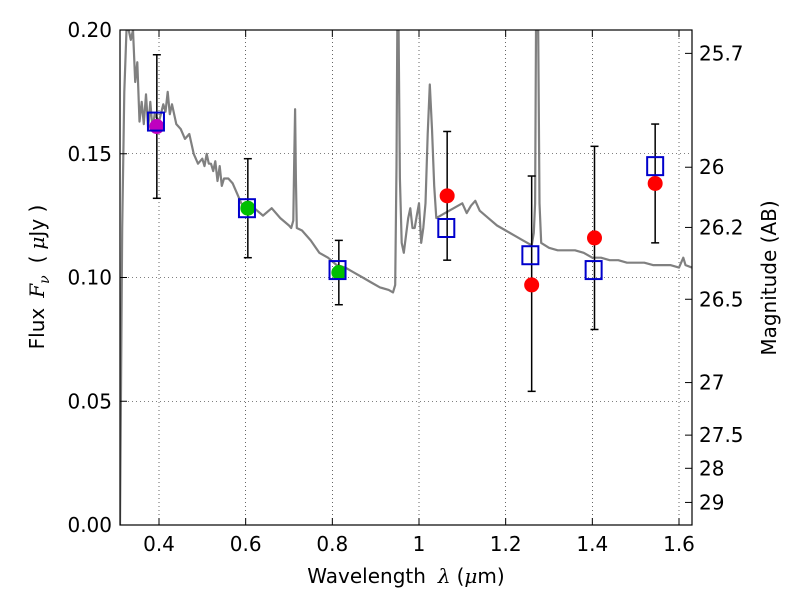 This screenshot has height=600, width=800. Describe the element at coordinates (89, 278) in the screenshot. I see `y-tick-label-2: 0.10` at that location.